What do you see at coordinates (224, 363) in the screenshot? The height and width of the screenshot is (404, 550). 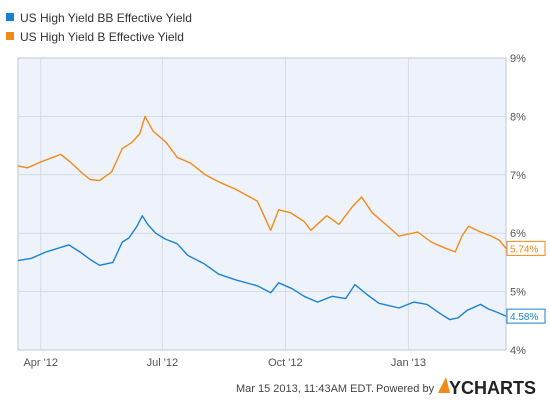 I see `x-axis-labels: Apr '12 Jul '12 Oct '12 Jan '13` at bounding box center [224, 363].